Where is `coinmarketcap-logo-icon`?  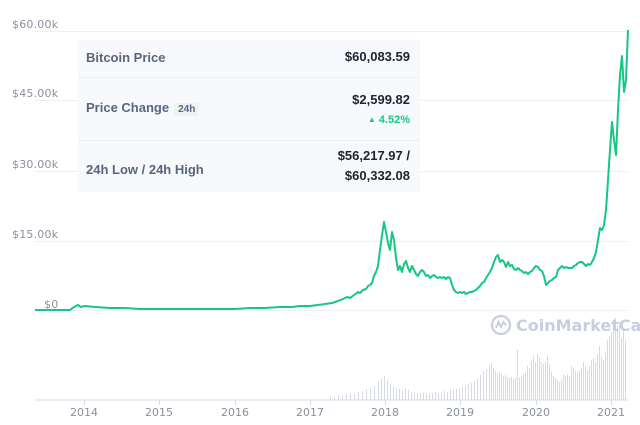
coinmarketcap-logo-icon is located at coordinates (501, 325).